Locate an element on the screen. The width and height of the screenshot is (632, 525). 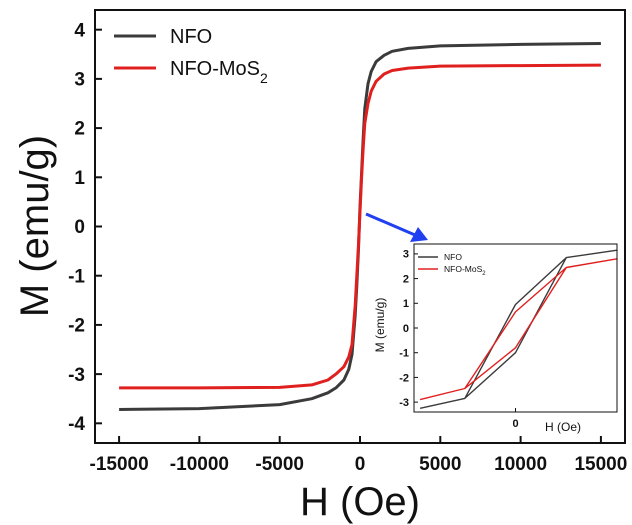
legend-label: NFO-MoS2 is located at coordinates (219, 72).